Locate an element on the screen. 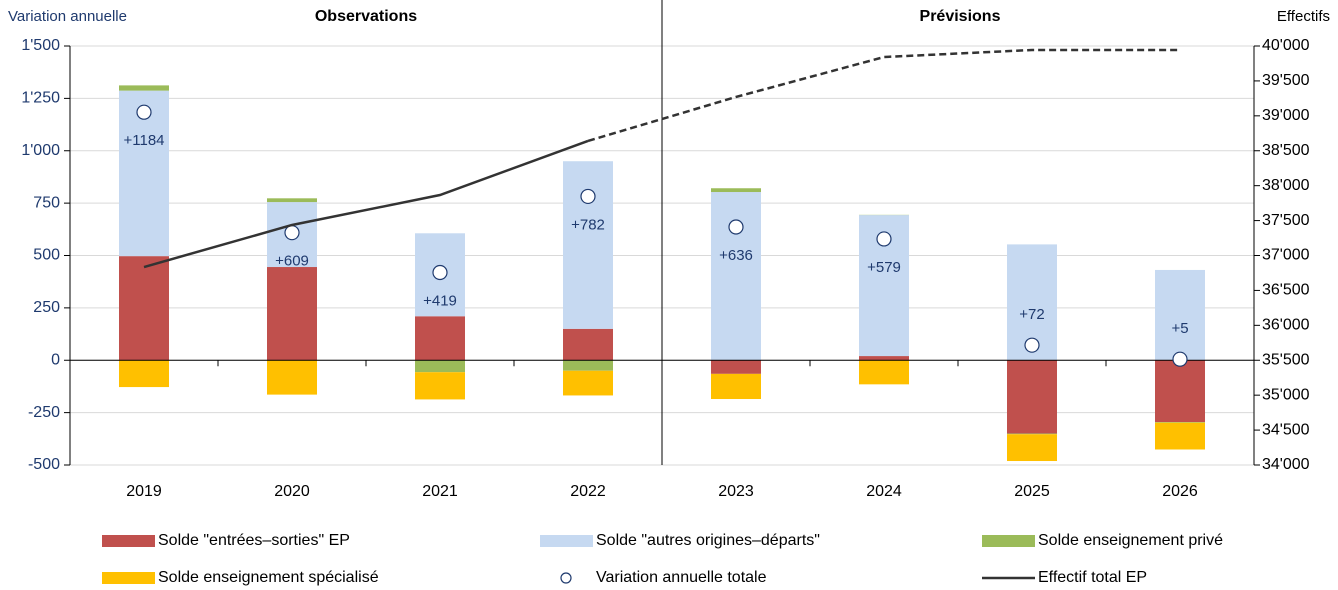 The image size is (1338, 590). legend-label: Solde "entrées–sorties" EP is located at coordinates (254, 540).